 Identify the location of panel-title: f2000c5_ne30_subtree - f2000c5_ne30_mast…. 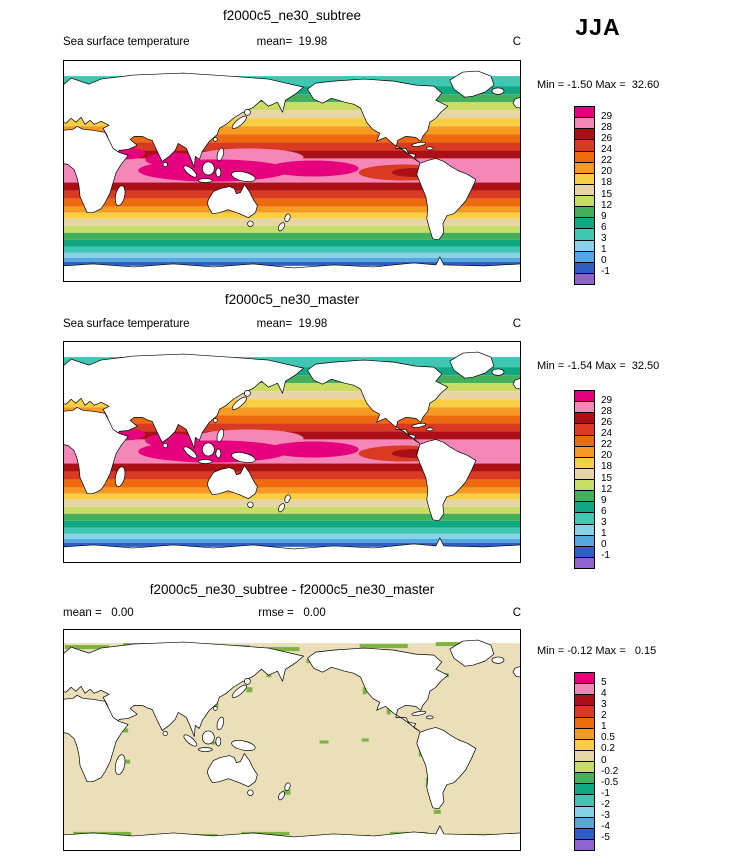
(292, 589).